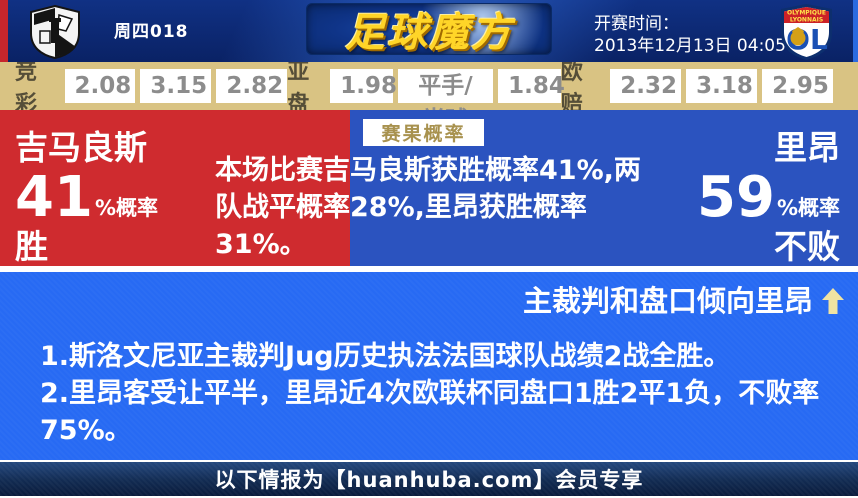  I want to click on section-divider, so click(429, 269).